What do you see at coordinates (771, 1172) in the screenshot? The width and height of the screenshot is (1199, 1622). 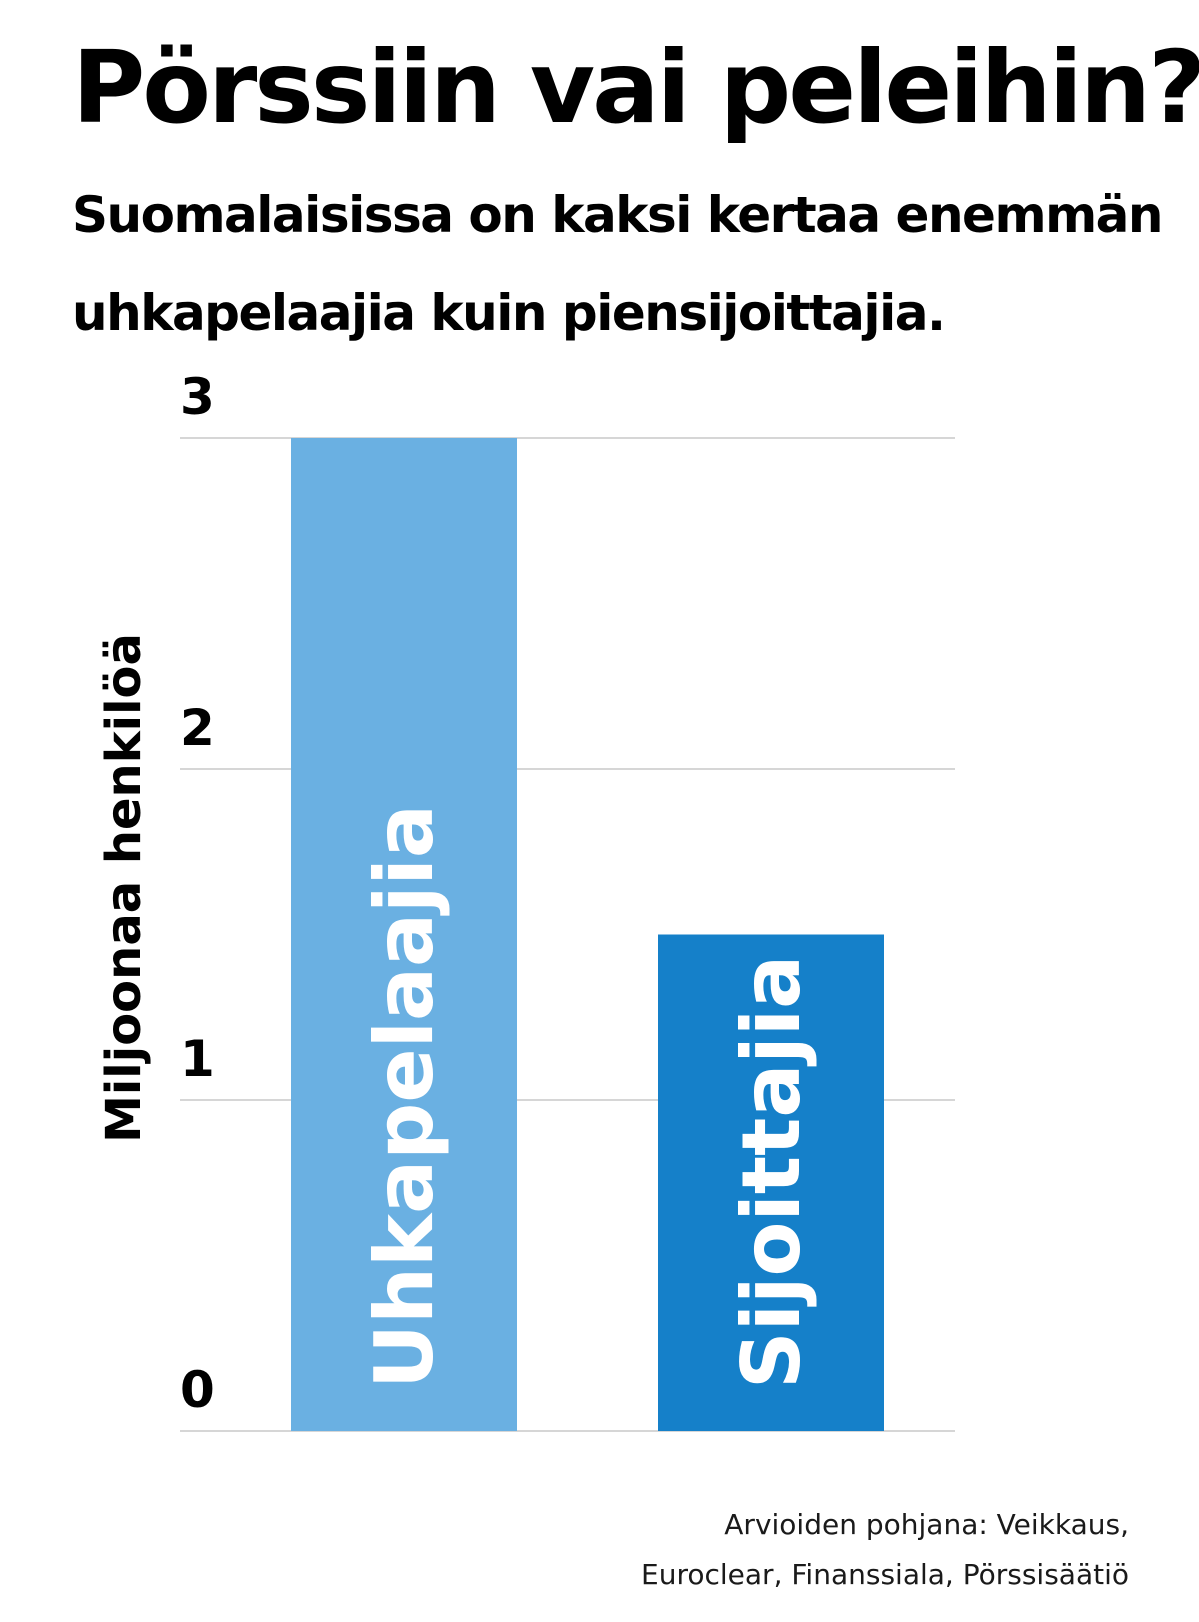 I see `bar-category-label: Sijoittajia` at bounding box center [771, 1172].